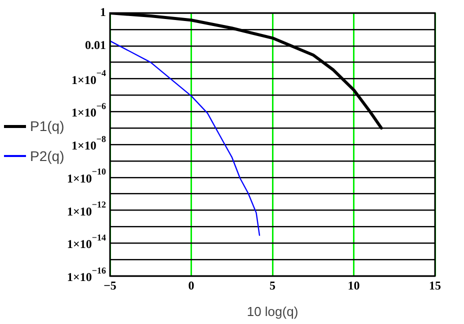 The image size is (464, 324). I want to click on legend-label: P1(q), so click(47, 126).